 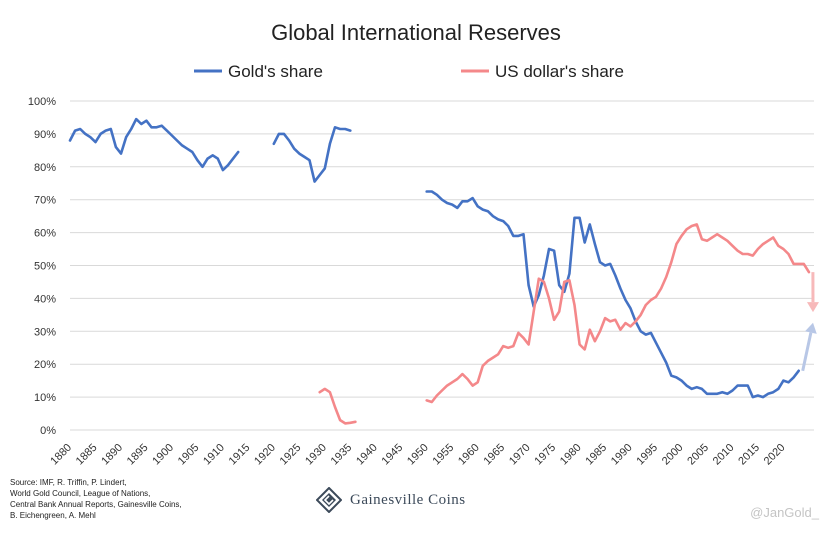 What do you see at coordinates (42, 102) in the screenshot?
I see `y-tick-label: 100%` at bounding box center [42, 102].